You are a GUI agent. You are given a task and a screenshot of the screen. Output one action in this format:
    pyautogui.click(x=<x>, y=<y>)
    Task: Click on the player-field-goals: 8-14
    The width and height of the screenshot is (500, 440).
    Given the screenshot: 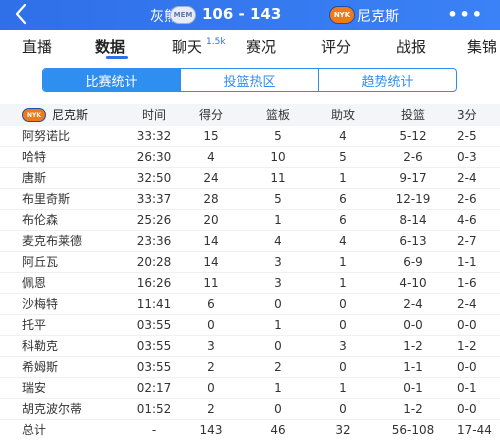 What is the action you would take?
    pyautogui.click(x=413, y=220)
    